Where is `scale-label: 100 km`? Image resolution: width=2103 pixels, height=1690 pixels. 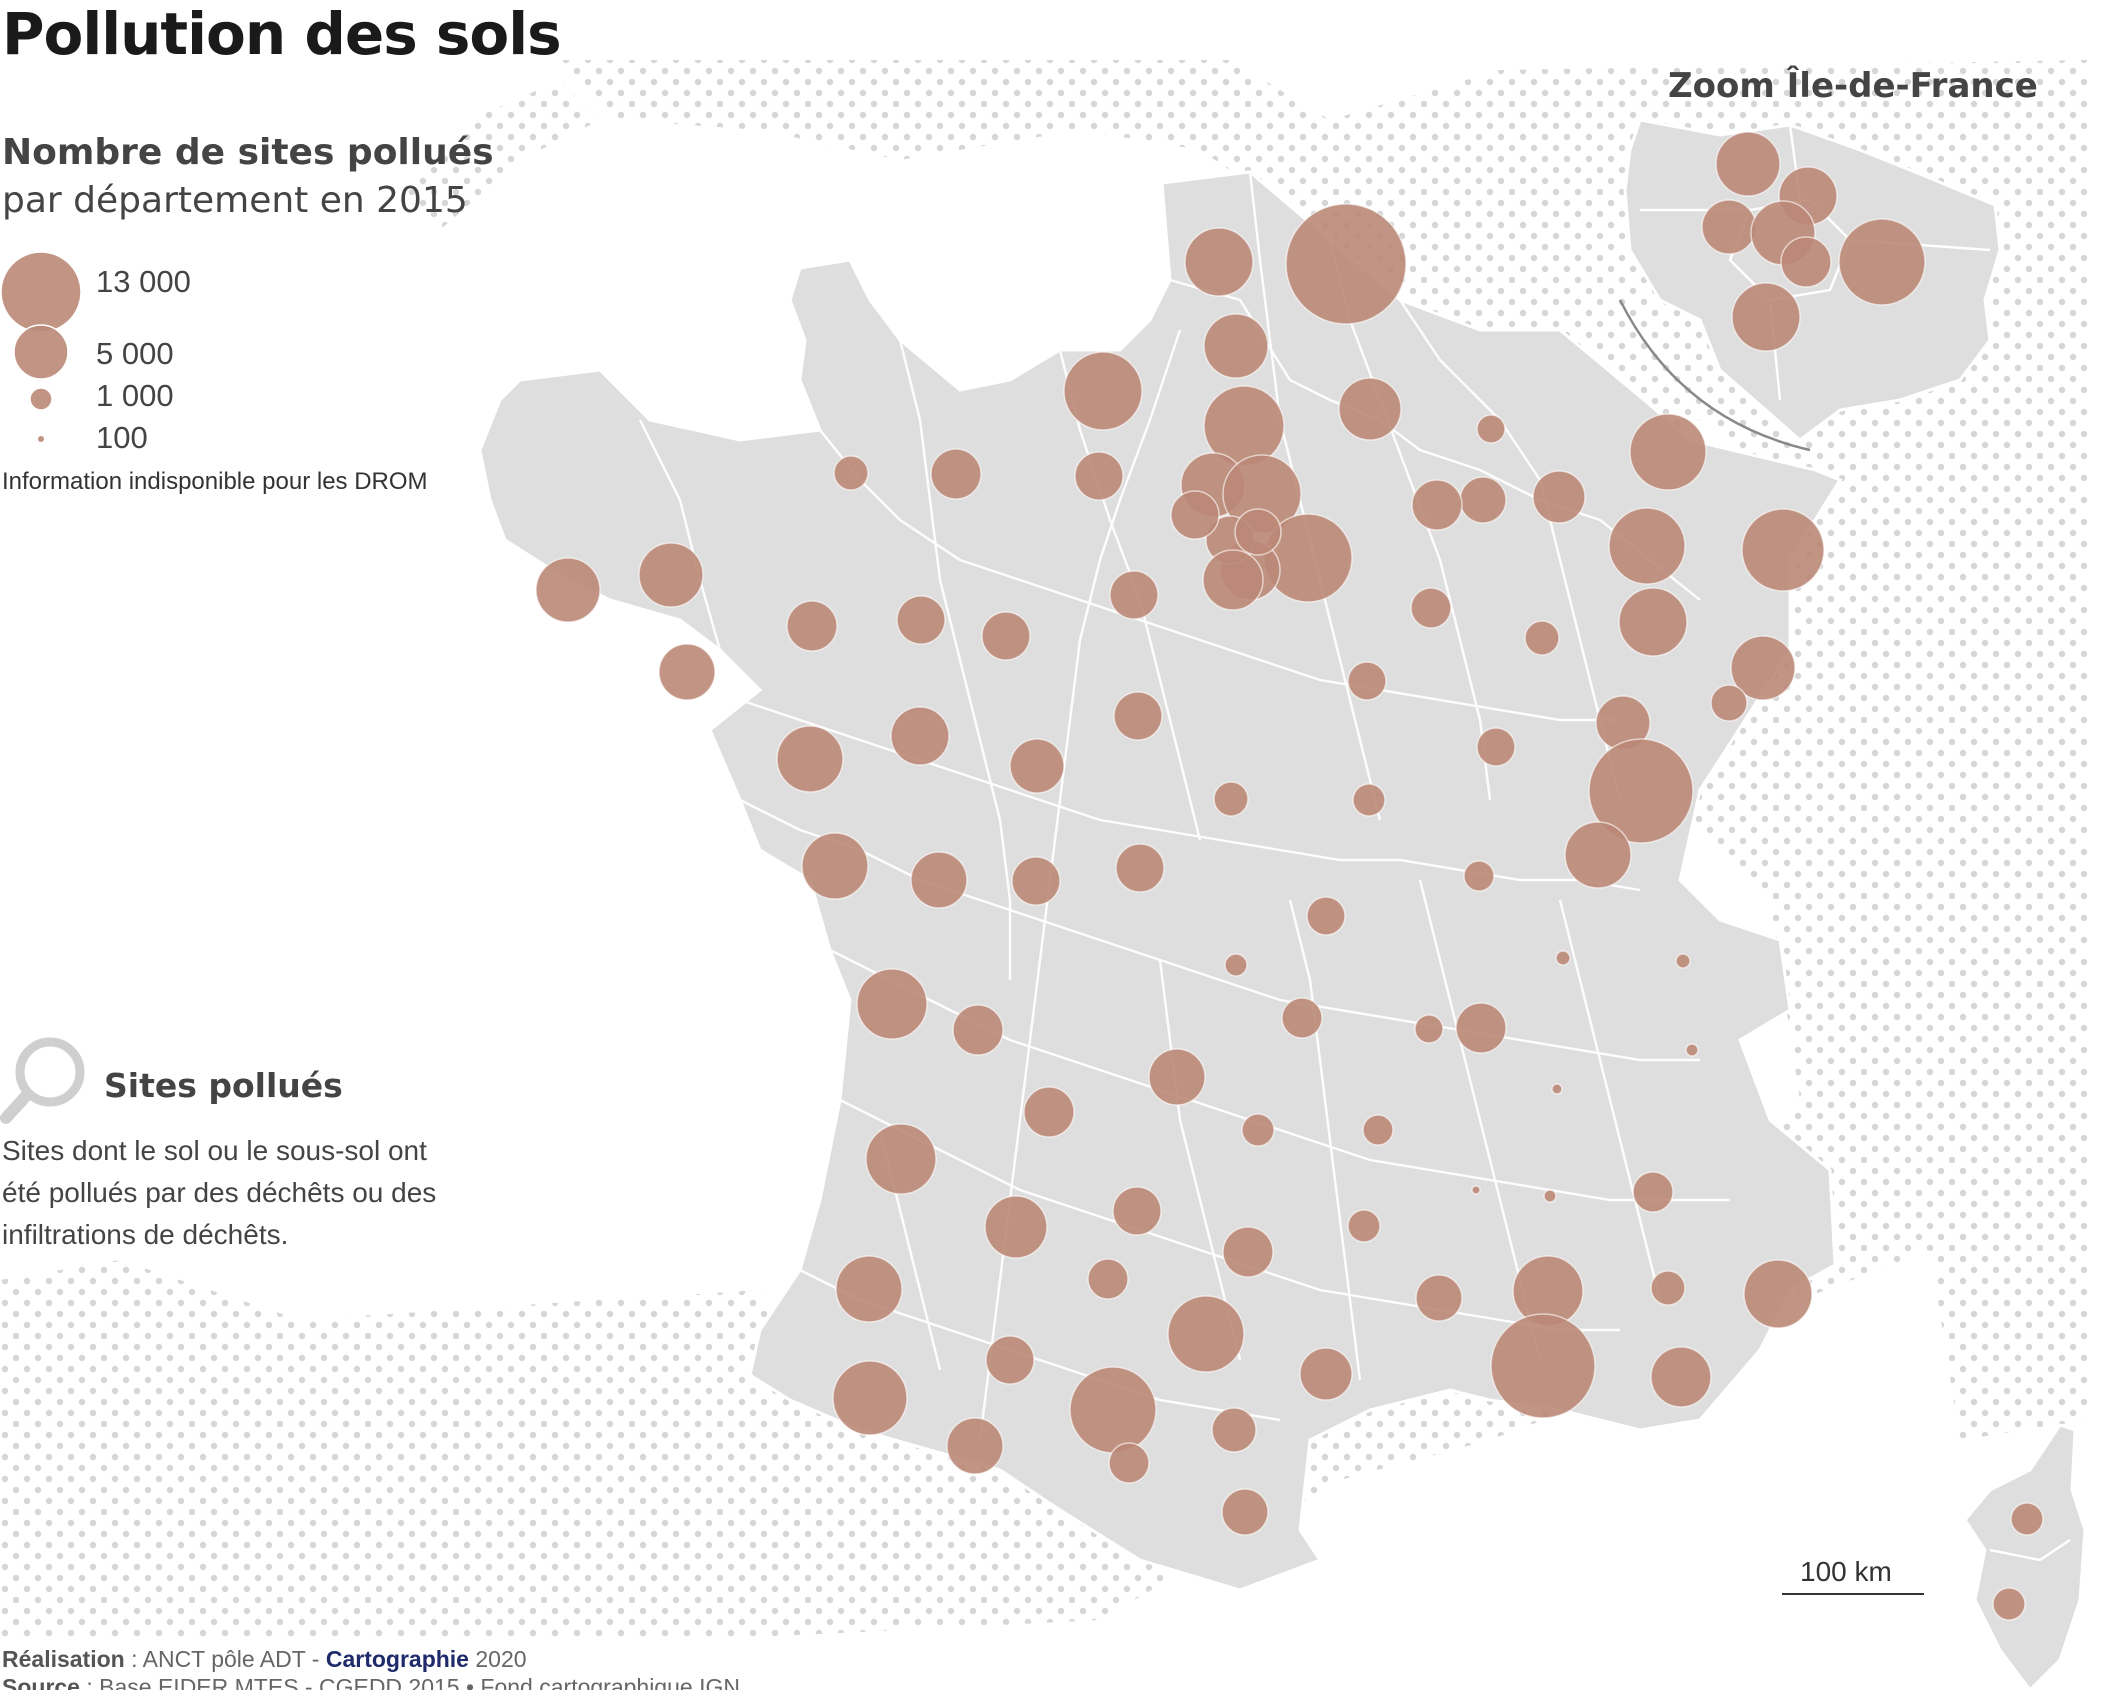
scale-label: 100 km is located at coordinates (1846, 1571).